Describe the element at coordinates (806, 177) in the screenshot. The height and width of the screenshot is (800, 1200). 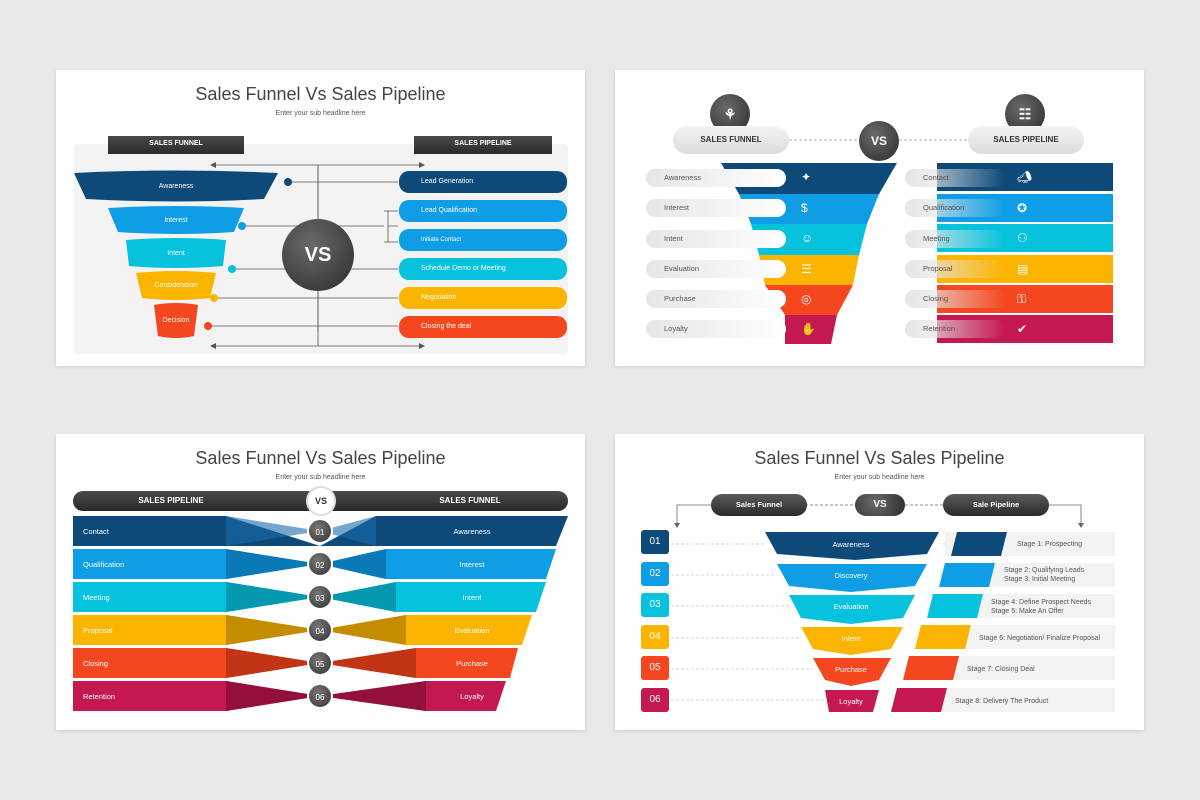
I see `lightbulb-icon: ✦` at that location.